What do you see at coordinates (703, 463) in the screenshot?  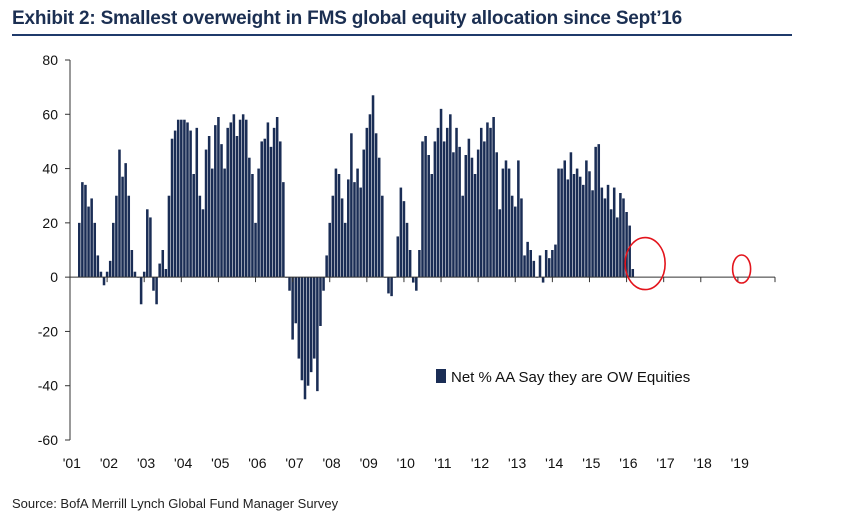 I see `x-tick-label: '18` at bounding box center [703, 463].